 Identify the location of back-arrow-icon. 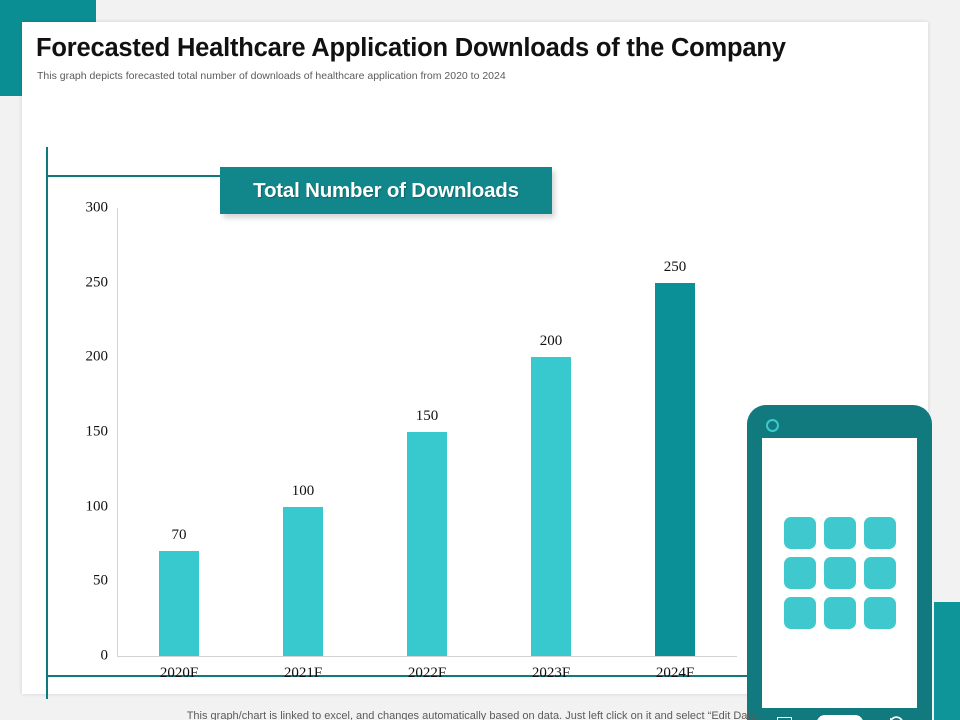
(896, 717).